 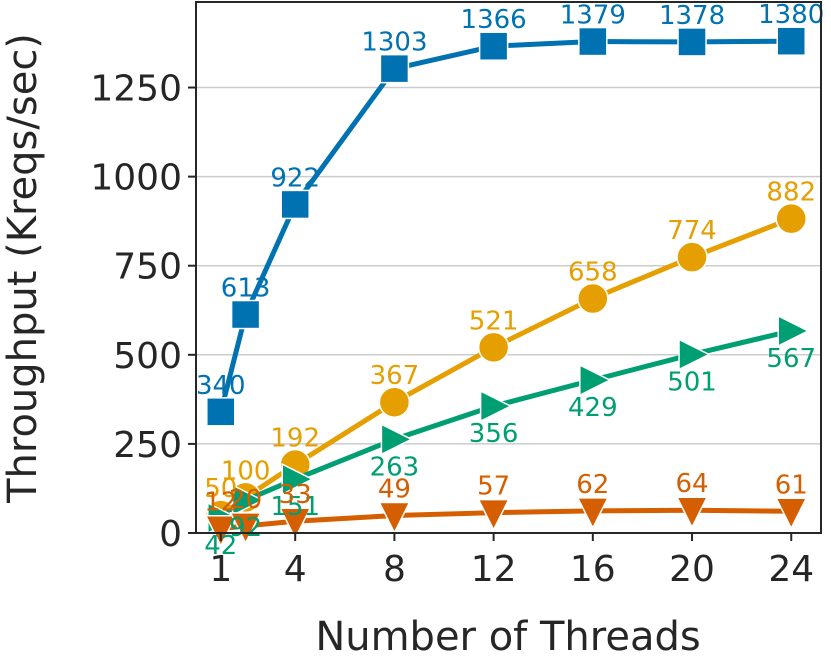 I want to click on data-label: 1378, so click(x=692, y=16).